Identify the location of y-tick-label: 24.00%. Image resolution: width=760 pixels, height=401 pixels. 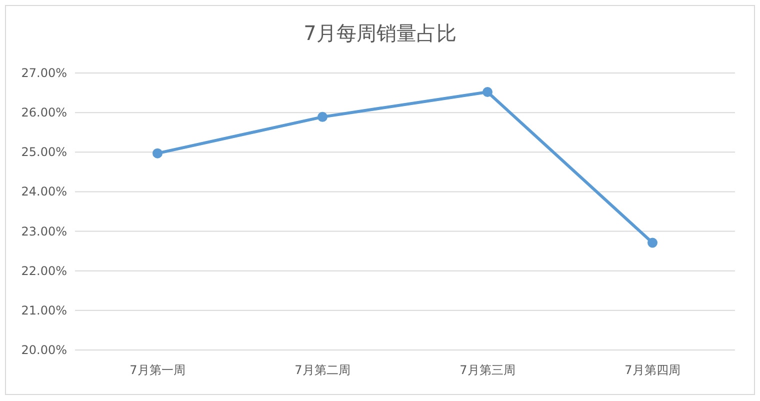
(44, 191).